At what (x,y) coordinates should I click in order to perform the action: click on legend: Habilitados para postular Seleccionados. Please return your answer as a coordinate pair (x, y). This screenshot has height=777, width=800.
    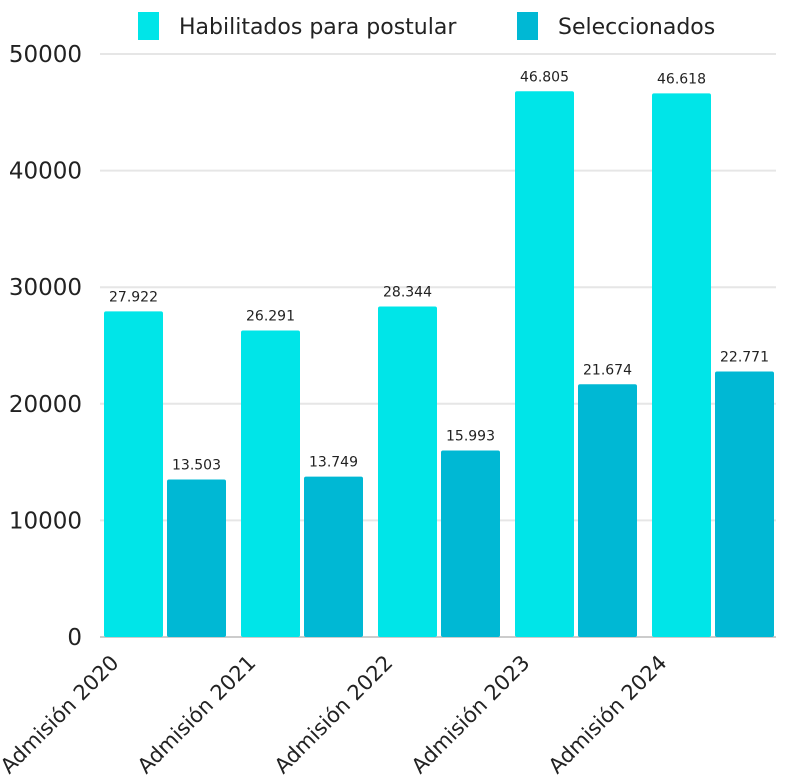
    Looking at the image, I should click on (426, 26).